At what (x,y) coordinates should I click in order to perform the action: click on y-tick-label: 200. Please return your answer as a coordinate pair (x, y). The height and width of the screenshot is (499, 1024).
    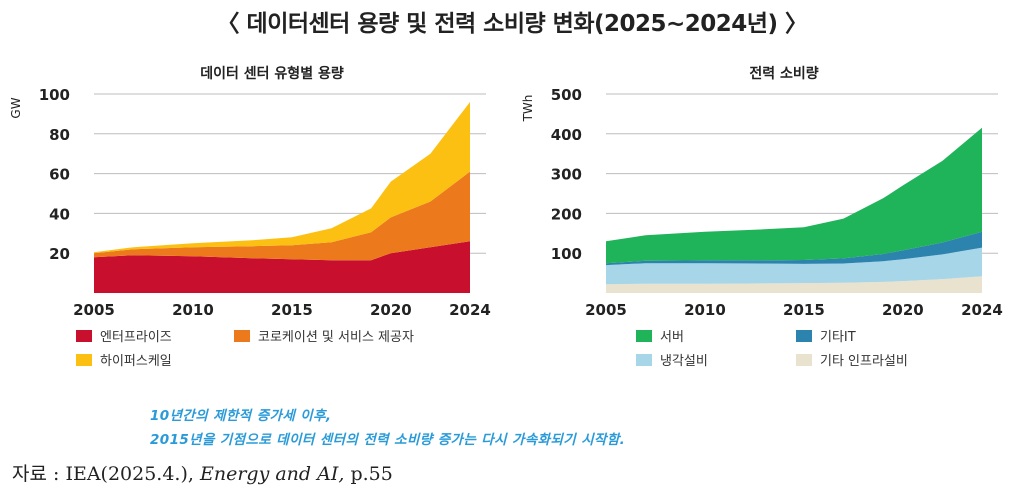
    Looking at the image, I should click on (566, 214).